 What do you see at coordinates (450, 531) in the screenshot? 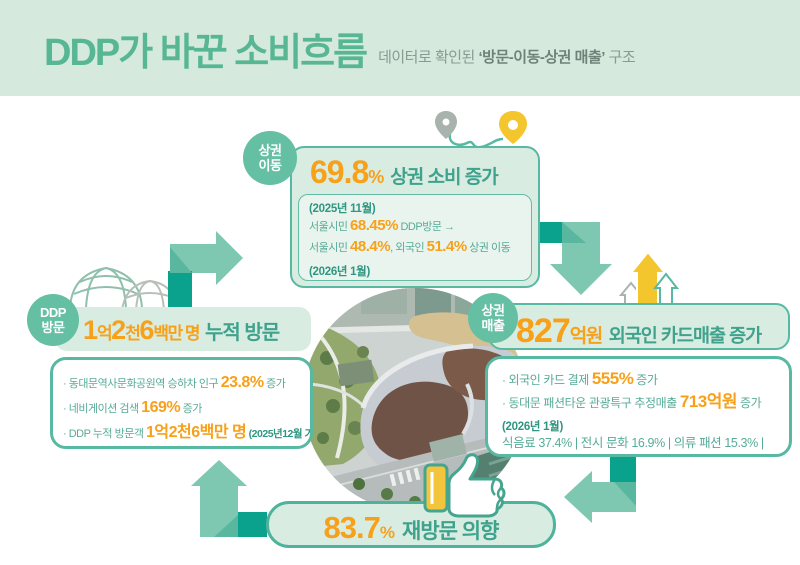
I see `revisit-label: 재방문 의향` at bounding box center [450, 531].